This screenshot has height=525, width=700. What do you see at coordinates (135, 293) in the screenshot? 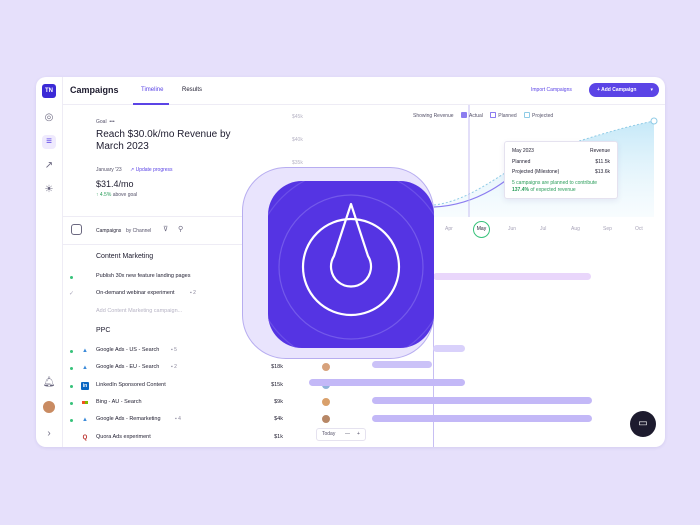
I see `campaign-name: On-demand webinar experiment` at bounding box center [135, 293].